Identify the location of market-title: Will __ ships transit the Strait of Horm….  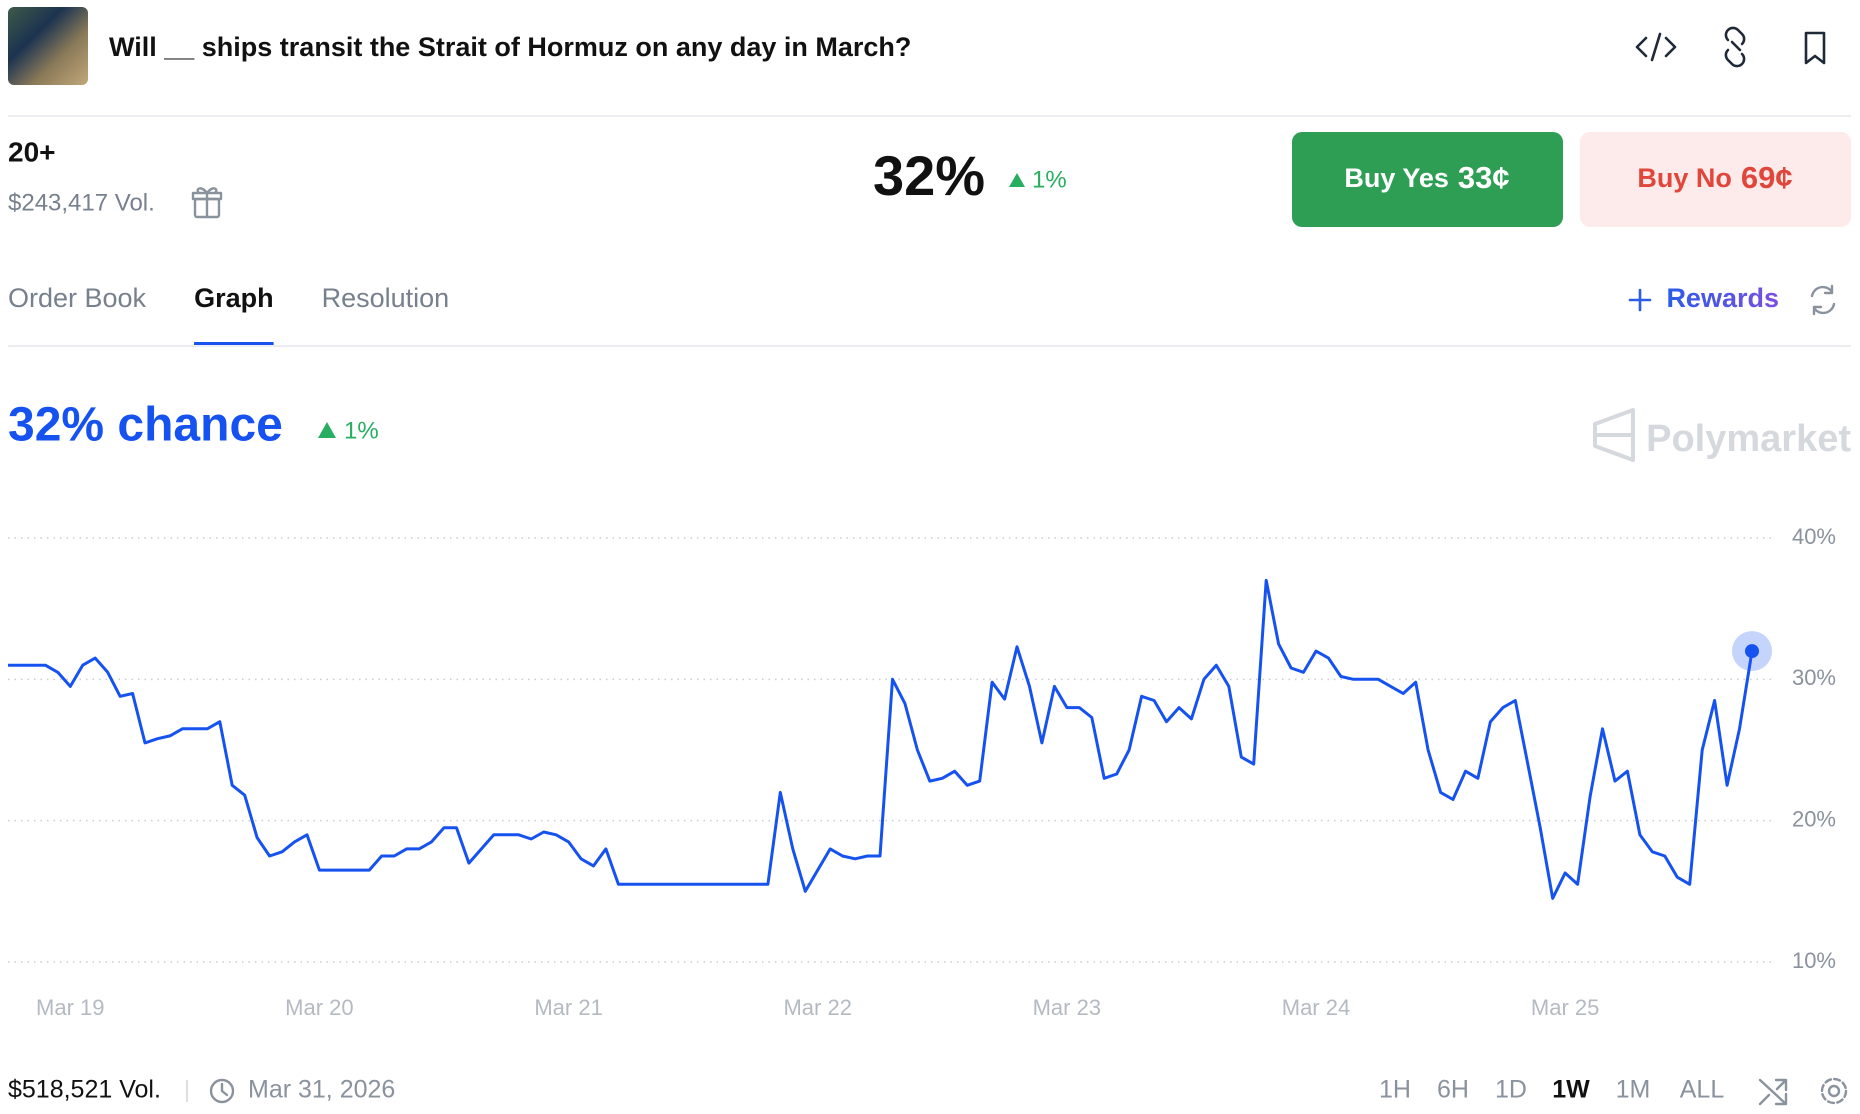
(510, 47).